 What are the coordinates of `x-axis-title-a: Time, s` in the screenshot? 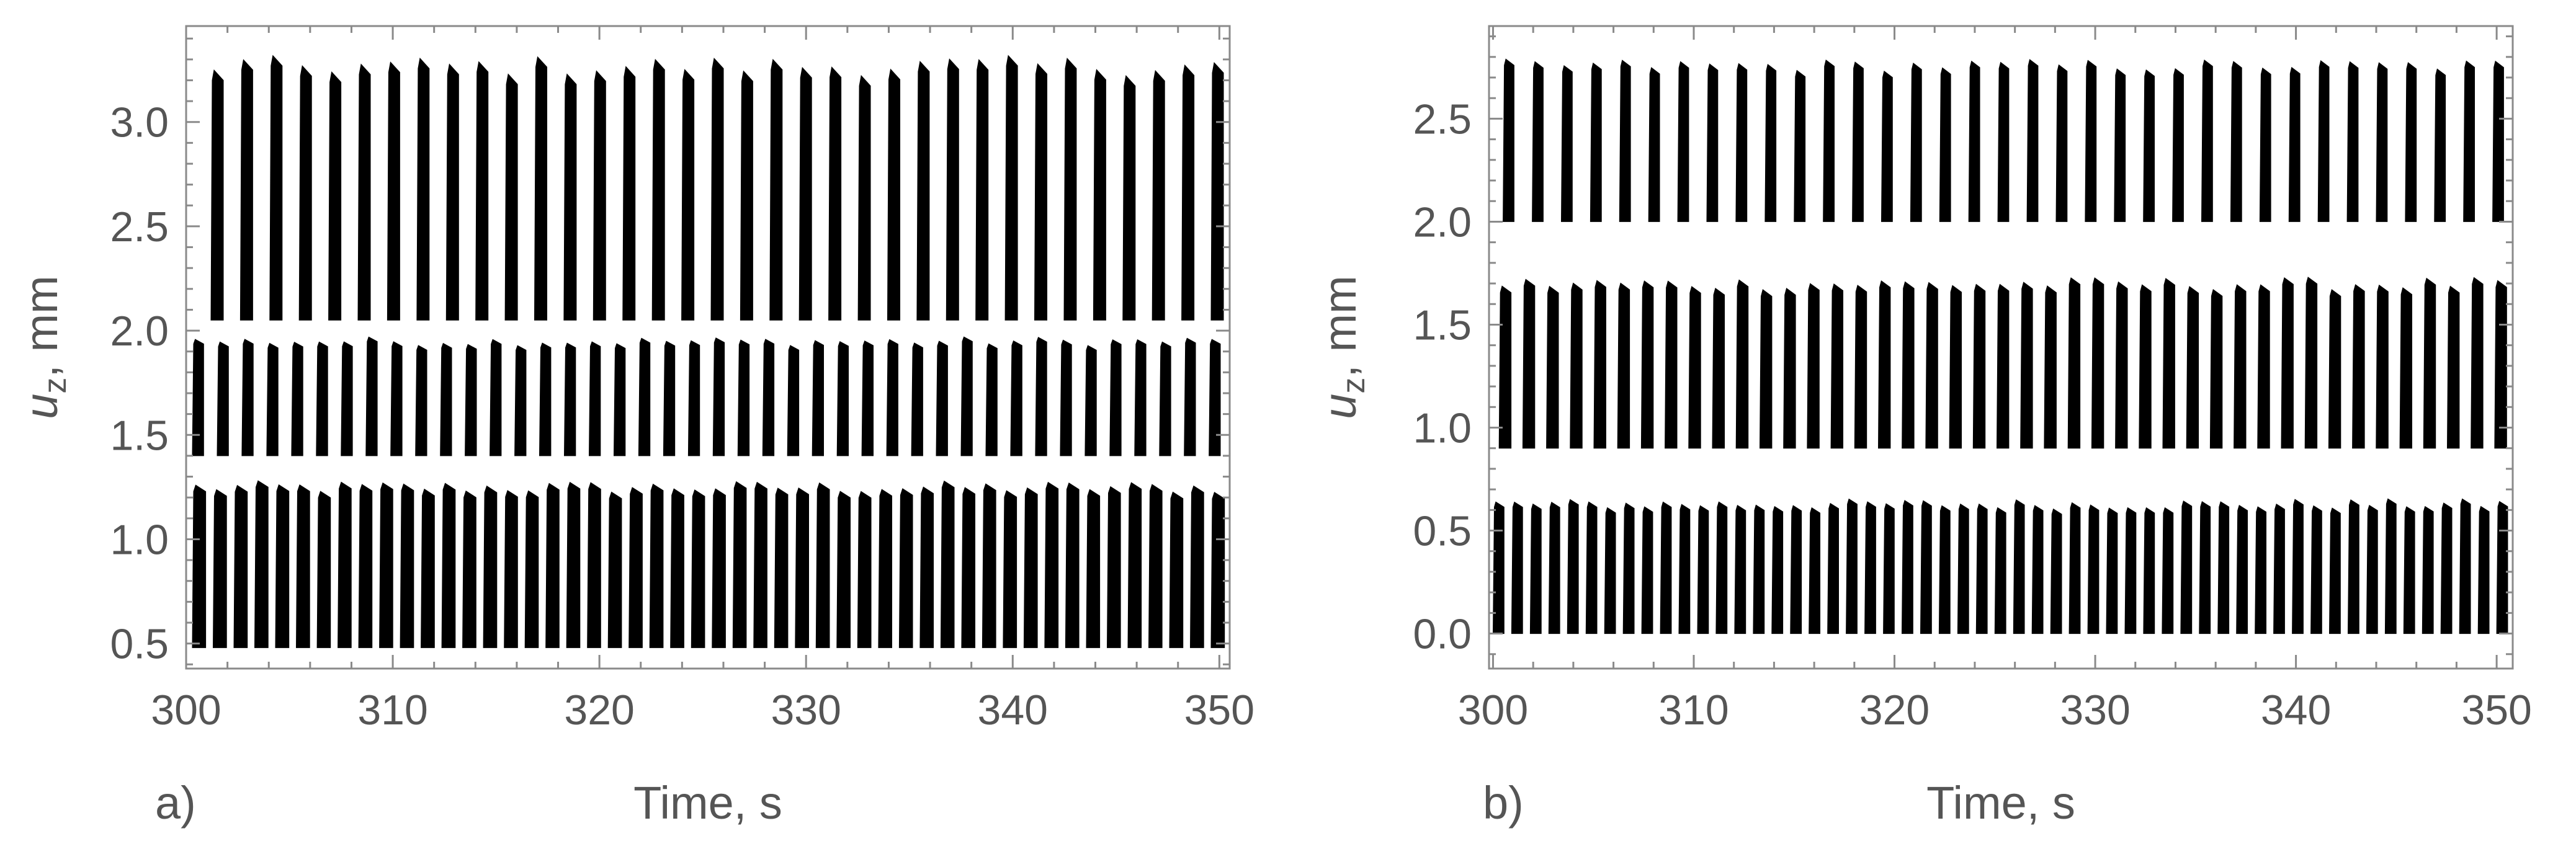 It's located at (707, 803).